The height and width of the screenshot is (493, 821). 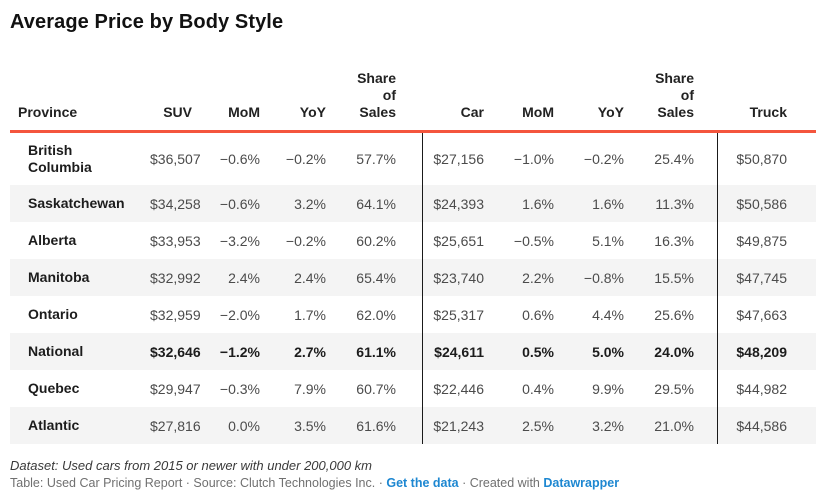 I want to click on car-share-cell: 21.0%, so click(x=674, y=425).